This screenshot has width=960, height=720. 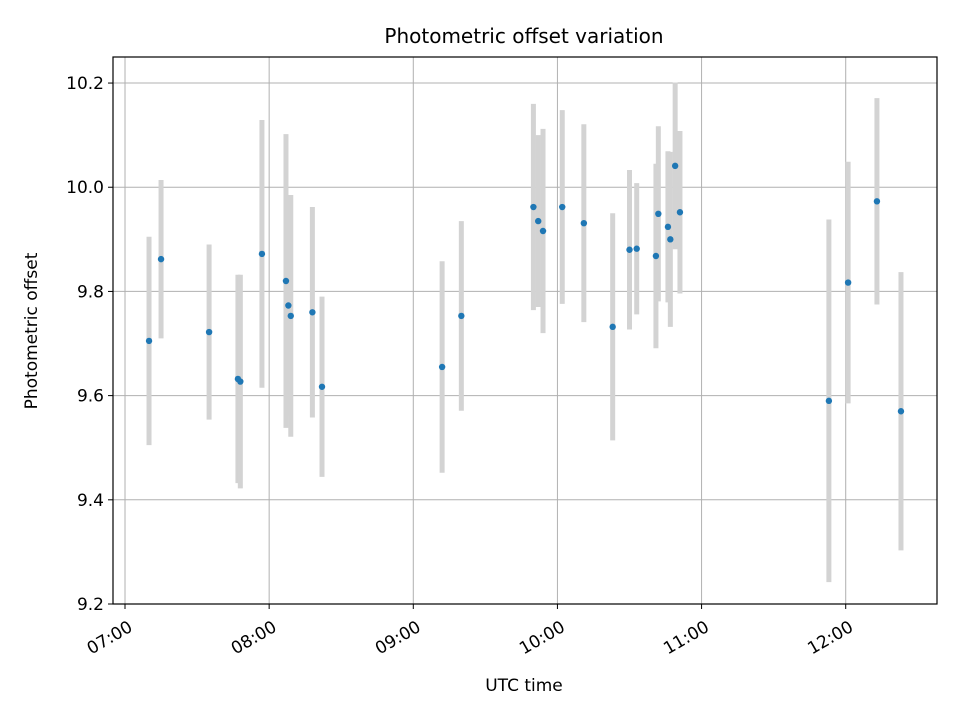 What do you see at coordinates (524, 686) in the screenshot?
I see `x-axis-title: UTC time` at bounding box center [524, 686].